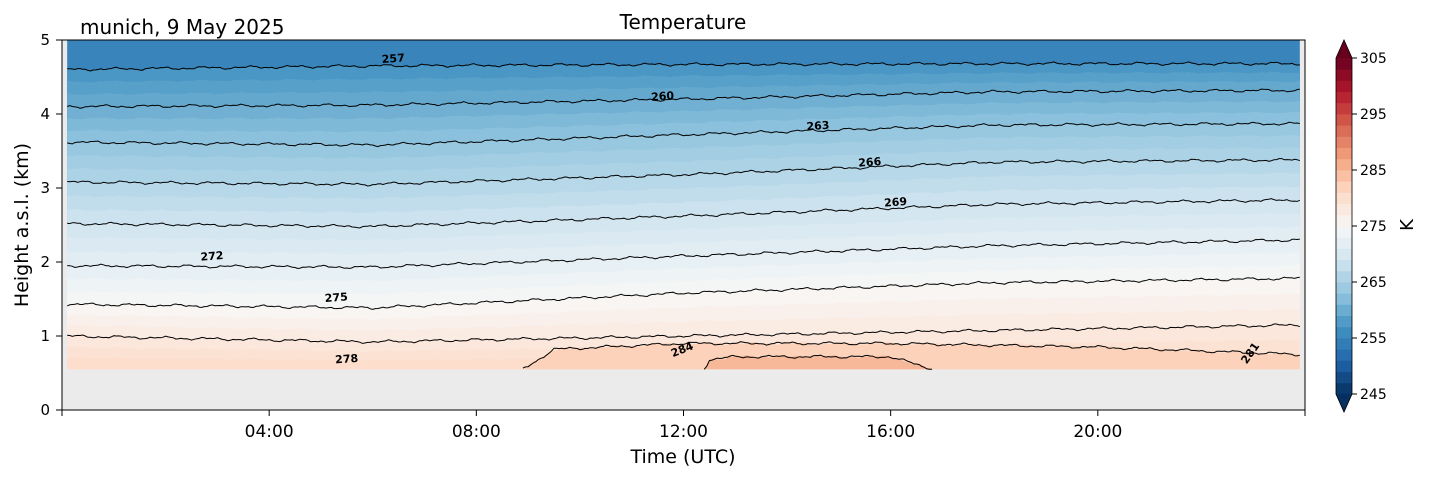 The image size is (1429, 478). What do you see at coordinates (1373, 339) in the screenshot?
I see `colorbar-tick-label: 255` at bounding box center [1373, 339].